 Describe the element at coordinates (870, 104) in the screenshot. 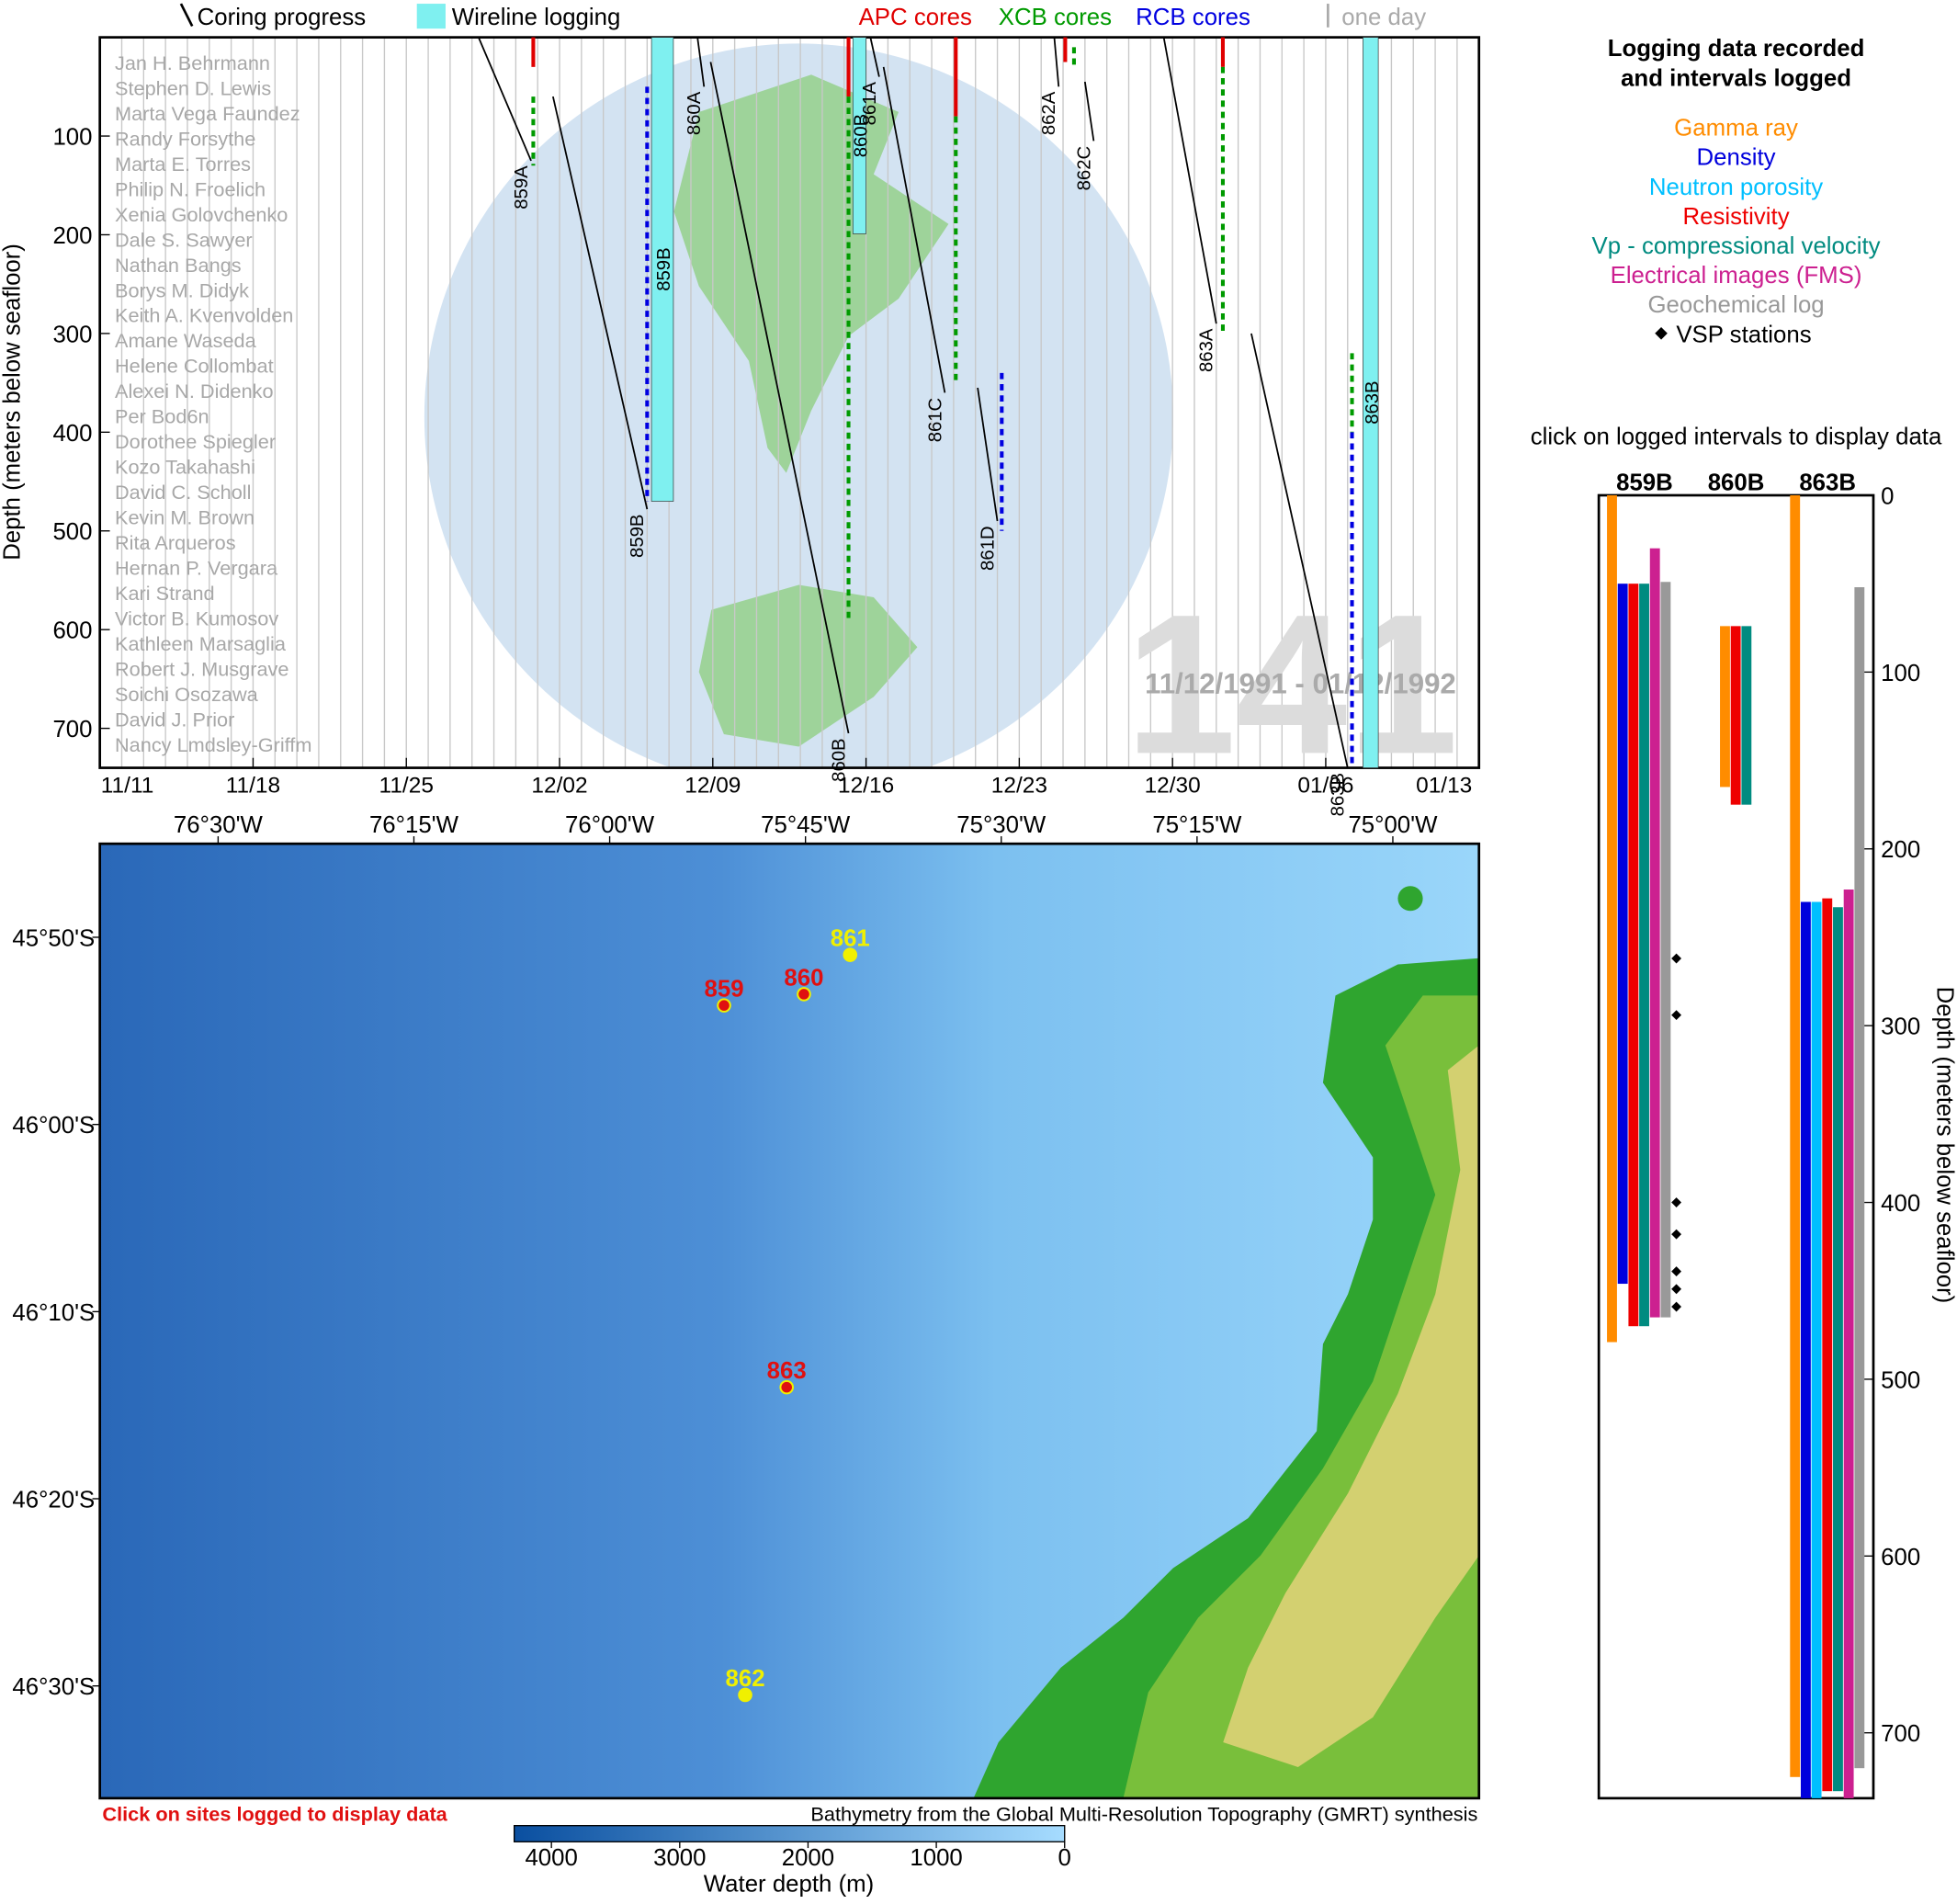

I see `hole-label: 861A` at that location.